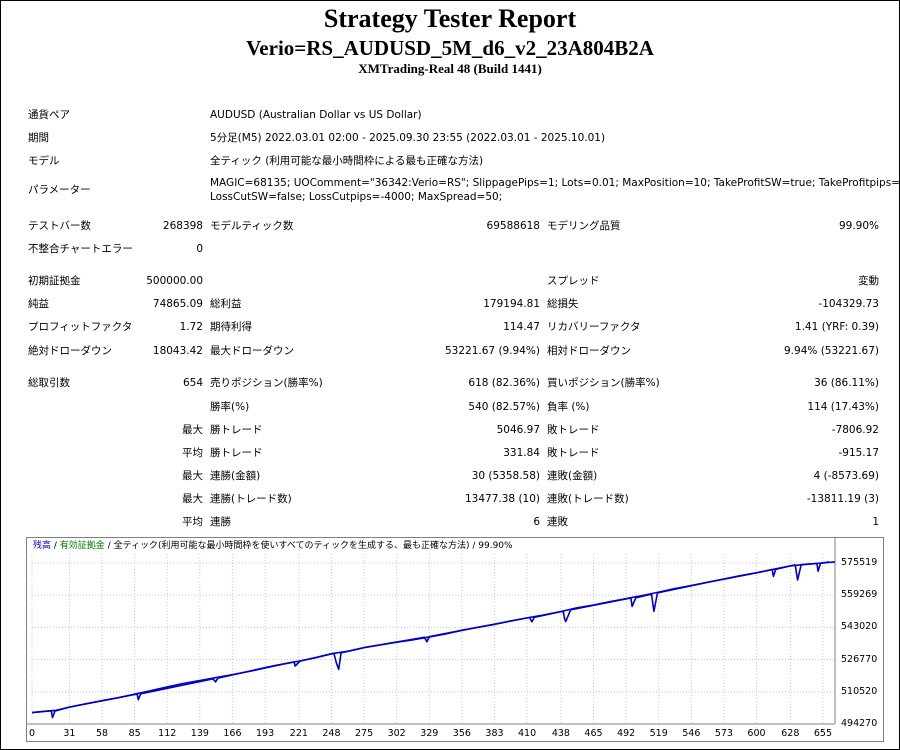 The height and width of the screenshot is (750, 900). Describe the element at coordinates (199, 249) in the screenshot. I see `mismatch-value: 0` at that location.